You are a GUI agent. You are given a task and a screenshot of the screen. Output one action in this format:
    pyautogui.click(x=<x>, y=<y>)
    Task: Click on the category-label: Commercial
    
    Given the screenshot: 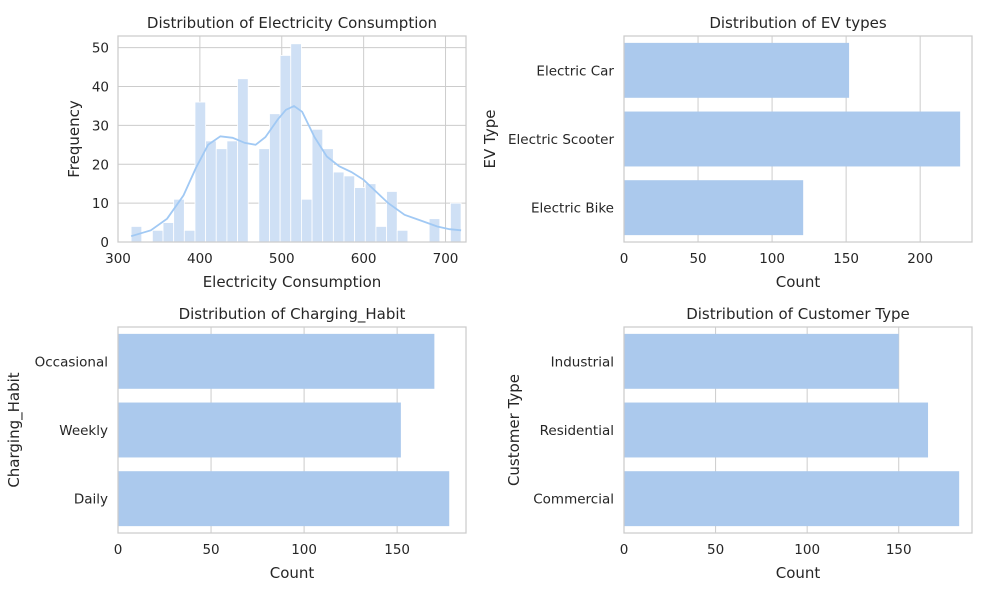 What is the action you would take?
    pyautogui.click(x=573, y=500)
    